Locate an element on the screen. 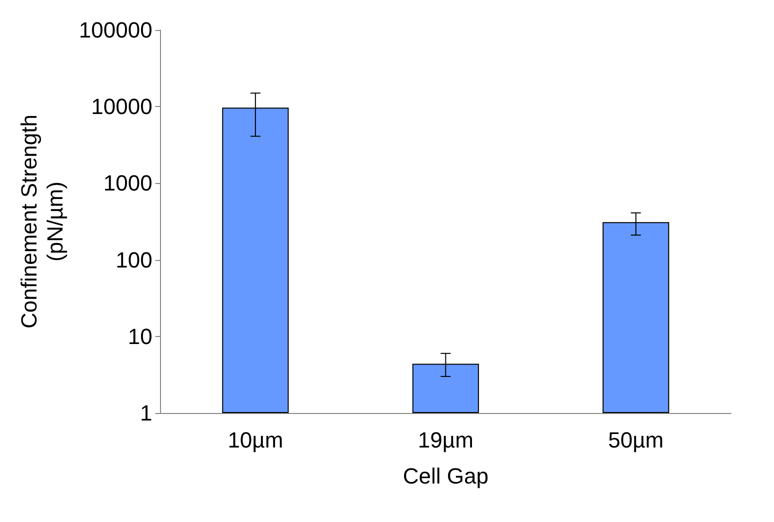 The height and width of the screenshot is (522, 774). x-axis-title: Cell Gap is located at coordinates (445, 476).